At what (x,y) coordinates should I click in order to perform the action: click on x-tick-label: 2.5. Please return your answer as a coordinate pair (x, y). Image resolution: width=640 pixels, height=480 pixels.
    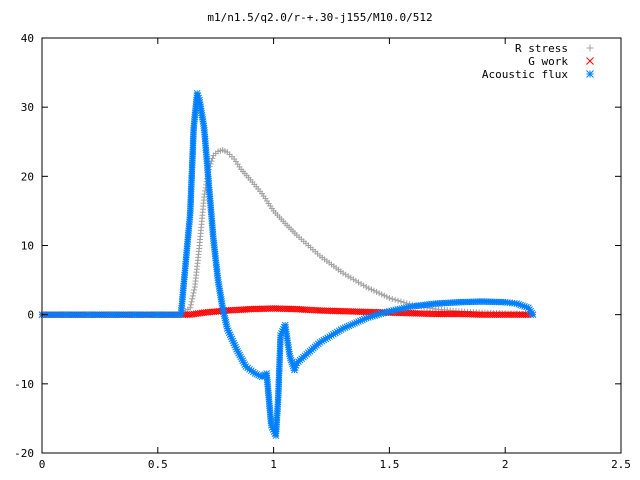
    Looking at the image, I should click on (621, 464).